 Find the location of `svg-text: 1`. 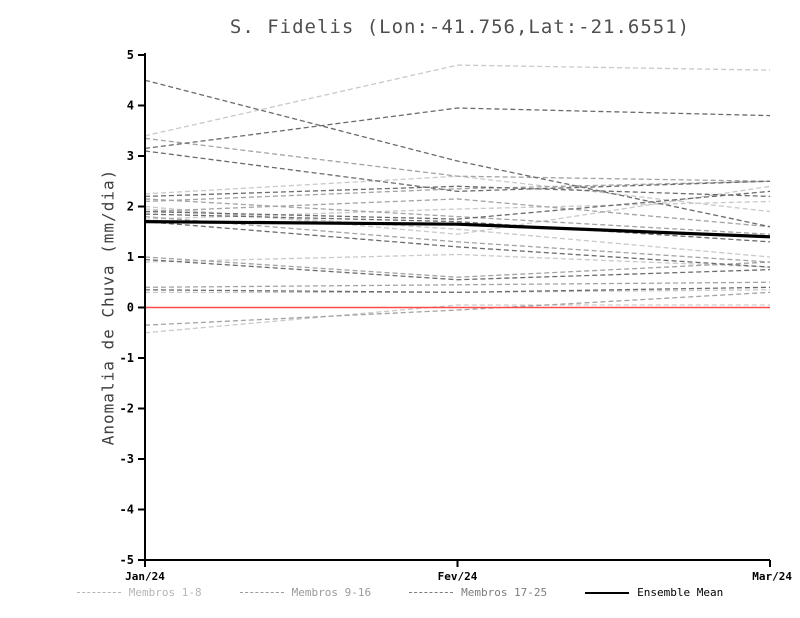

svg-text: 1 is located at coordinates (130, 257).